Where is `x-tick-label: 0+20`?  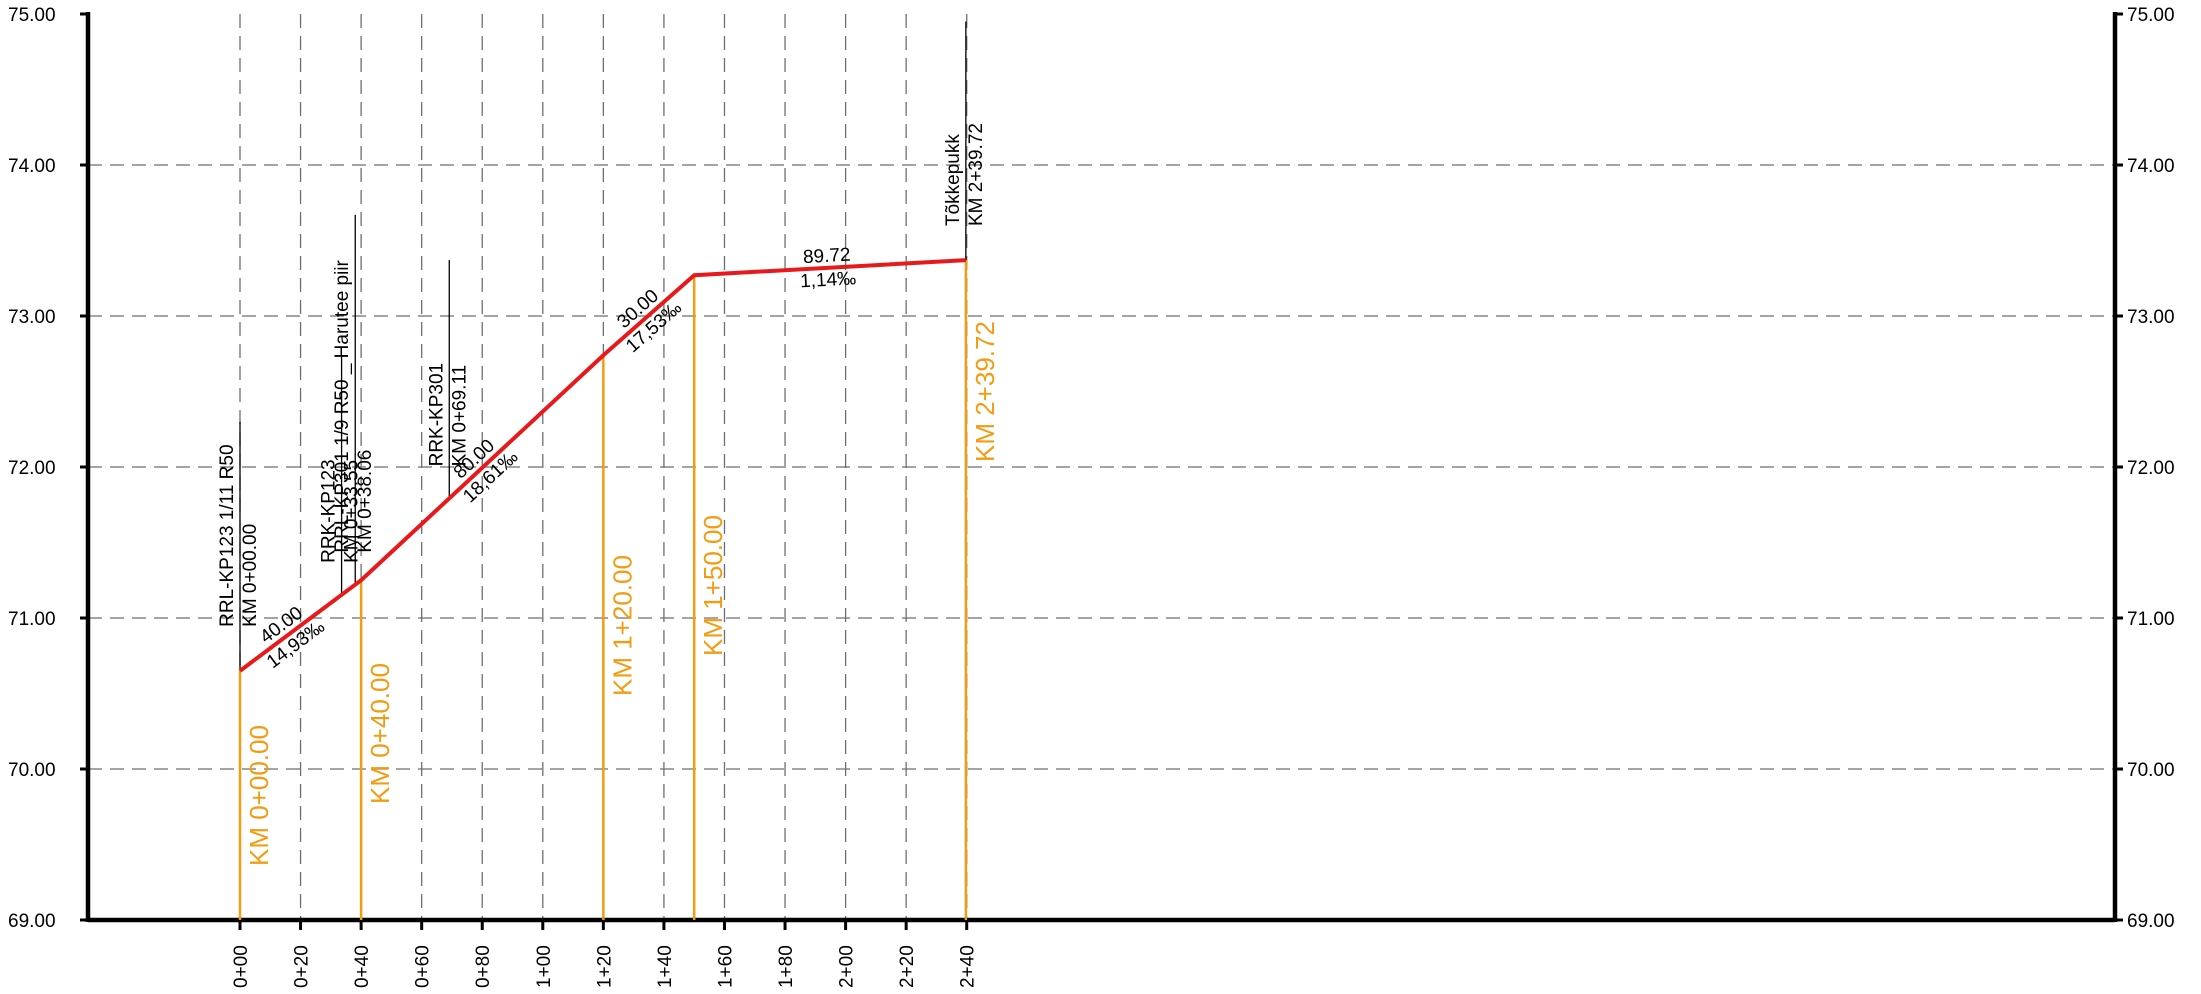 x-tick-label: 0+20 is located at coordinates (302, 966).